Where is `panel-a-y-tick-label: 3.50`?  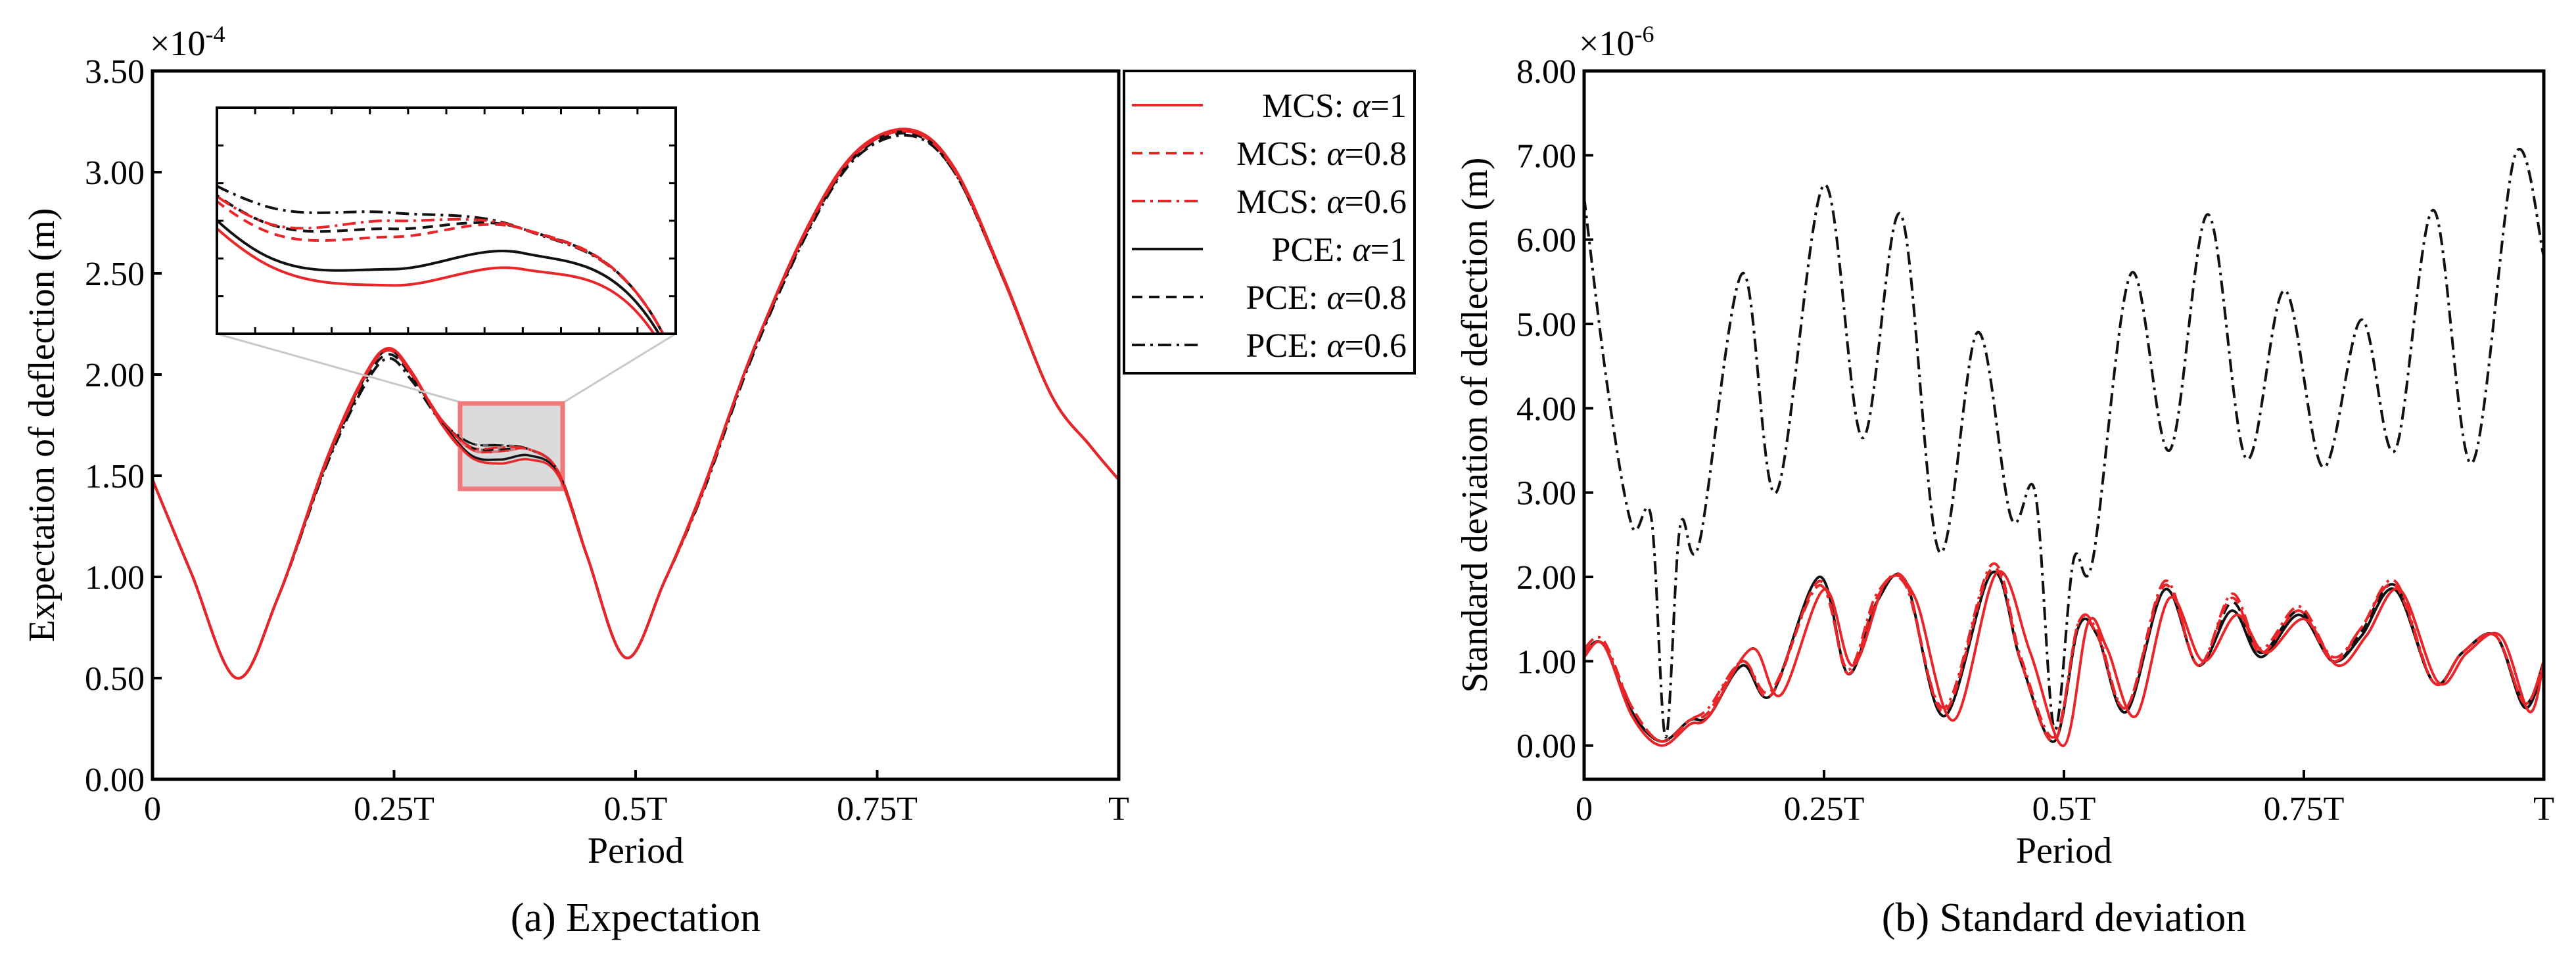 panel-a-y-tick-label: 3.50 is located at coordinates (115, 72).